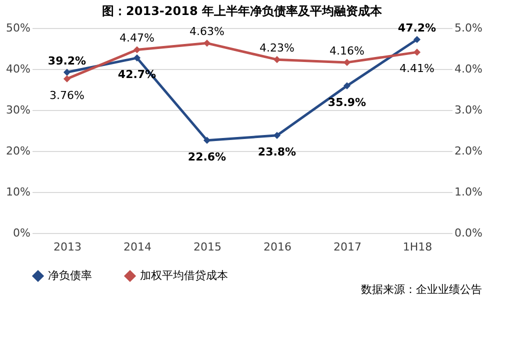  I want to click on y2-tick-label: 1.0%, so click(468, 192).